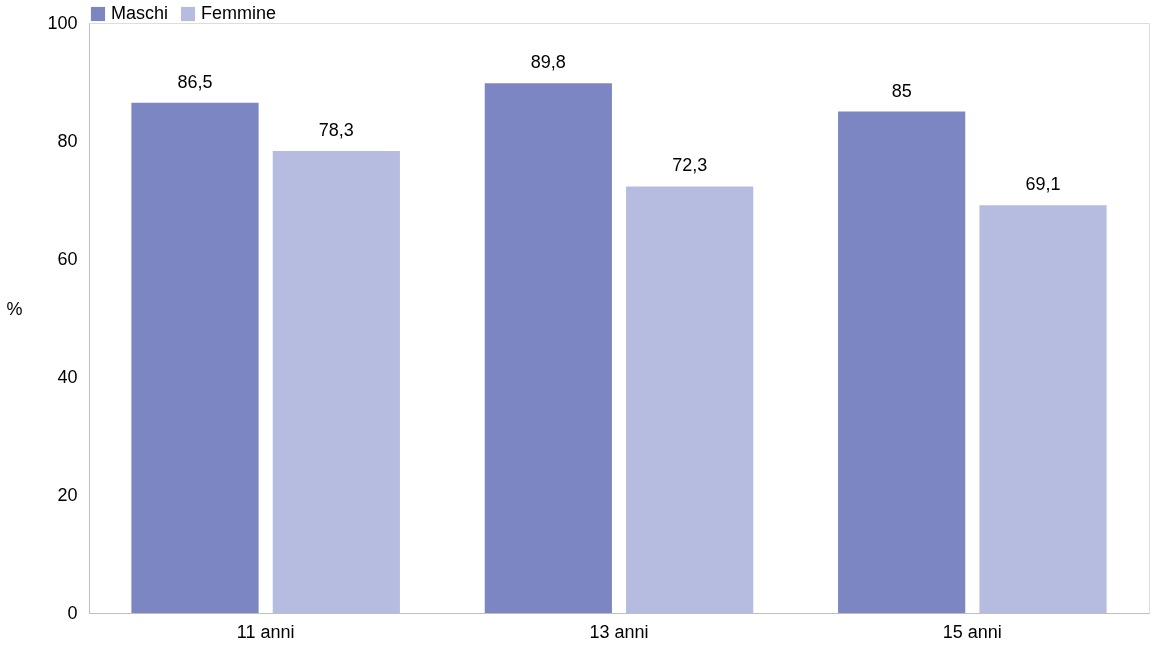 The height and width of the screenshot is (664, 1166). What do you see at coordinates (67, 376) in the screenshot?
I see `y-tick-label: 40` at bounding box center [67, 376].